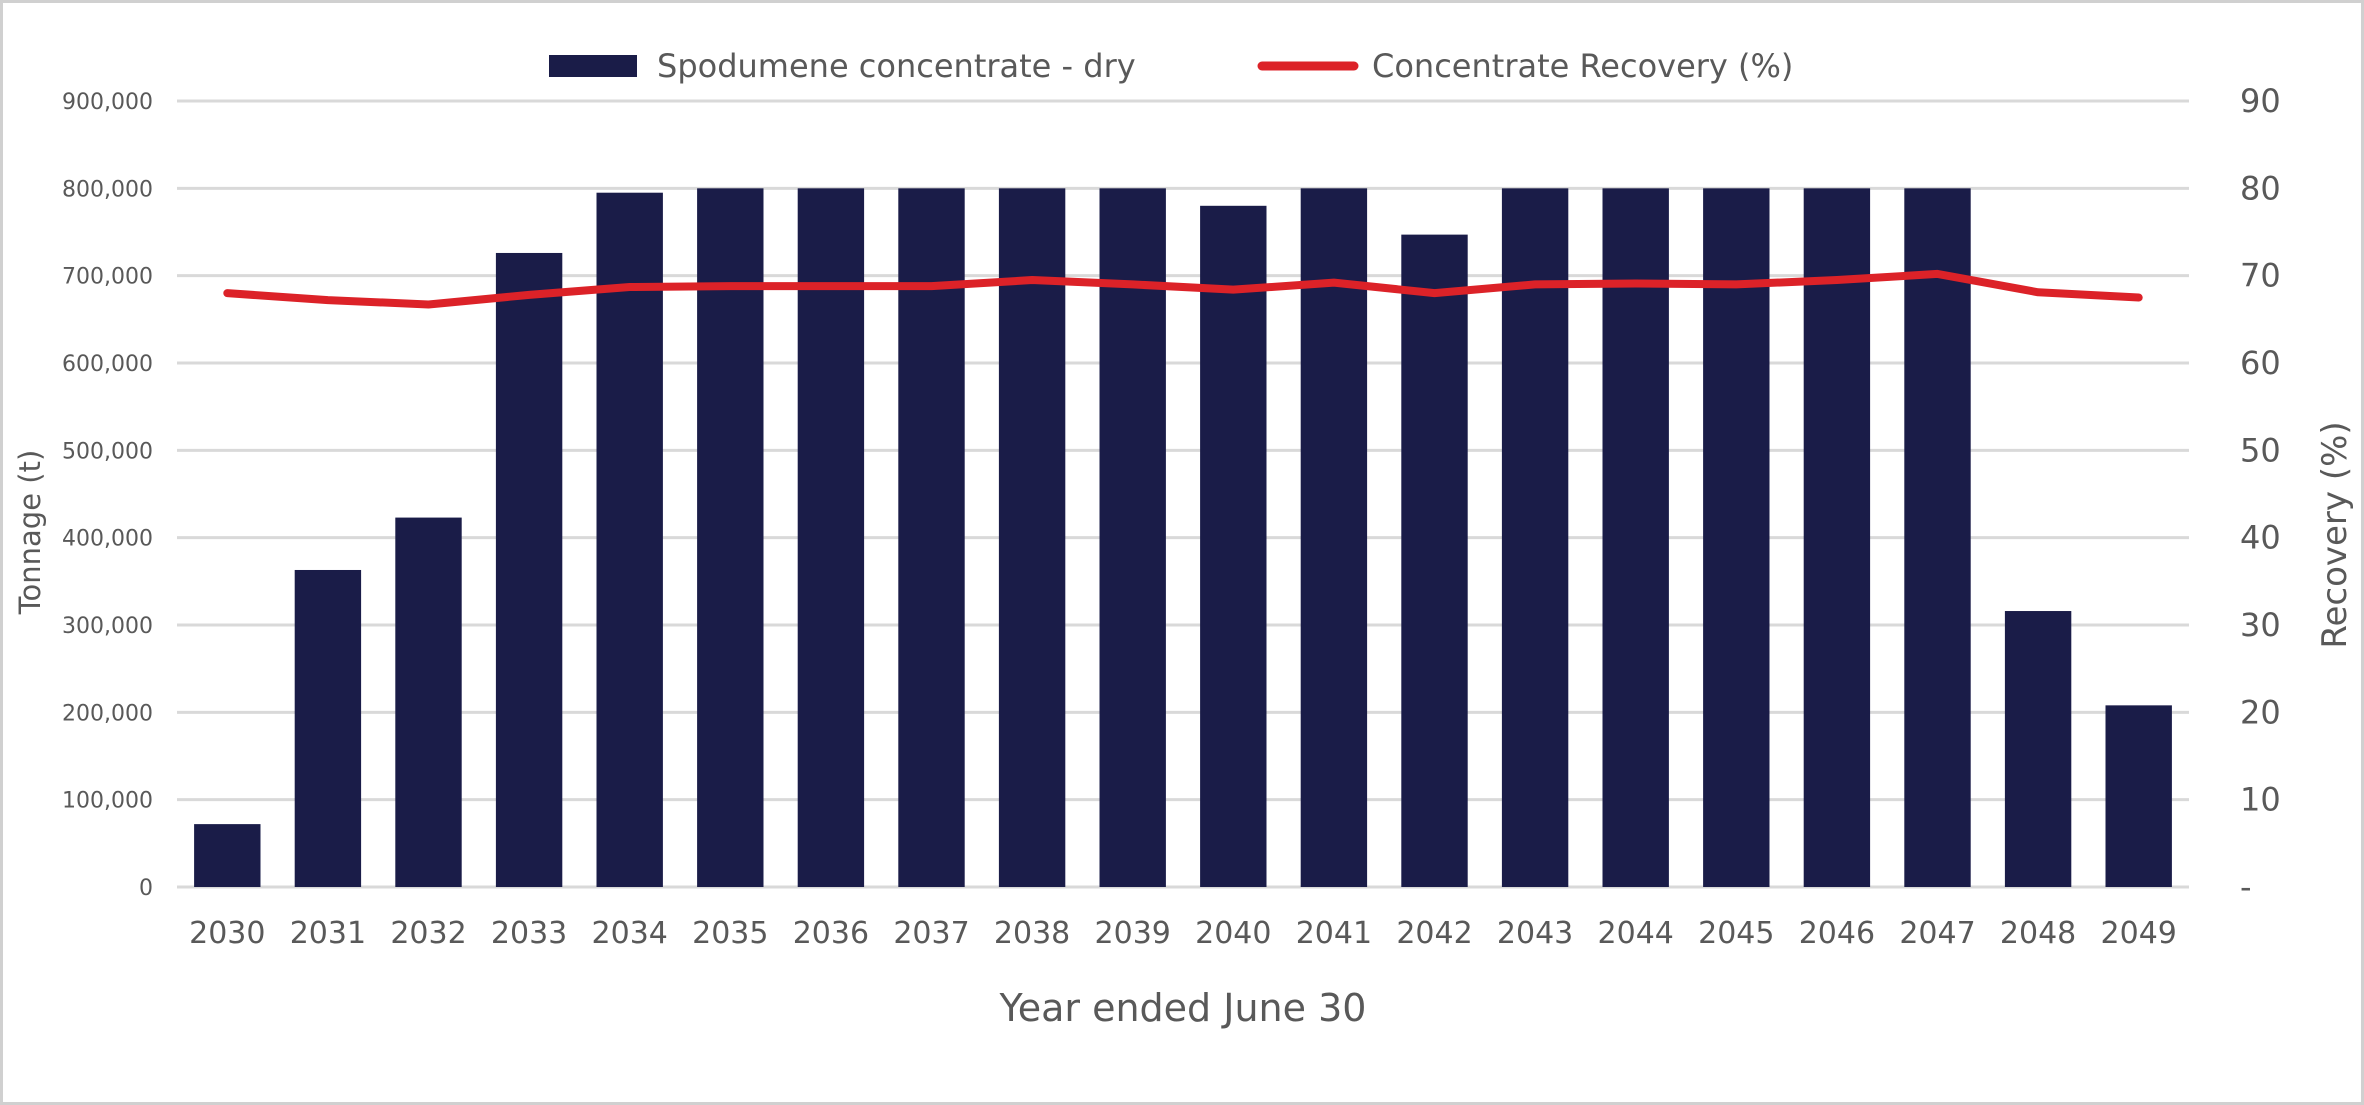 This screenshot has width=2364, height=1105. What do you see at coordinates (107, 277) in the screenshot?
I see `y-tick-label: 700,000` at bounding box center [107, 277].